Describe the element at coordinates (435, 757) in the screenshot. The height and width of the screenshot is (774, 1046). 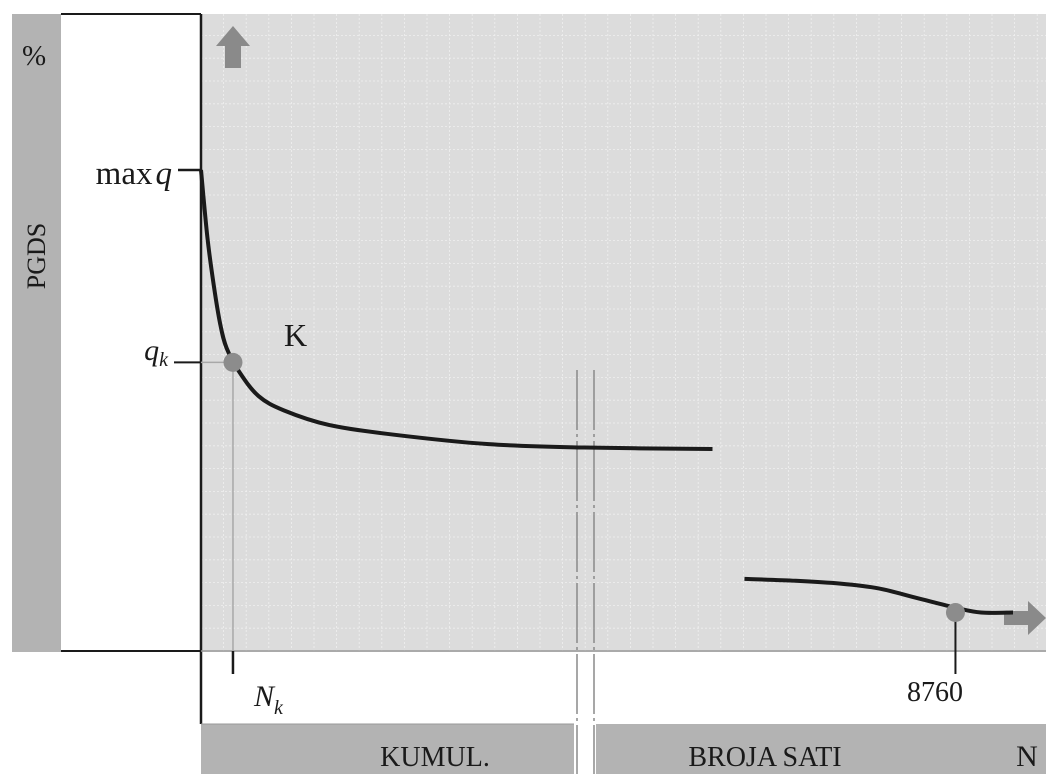
I see `x-label-kumul: KUMUL.` at that location.